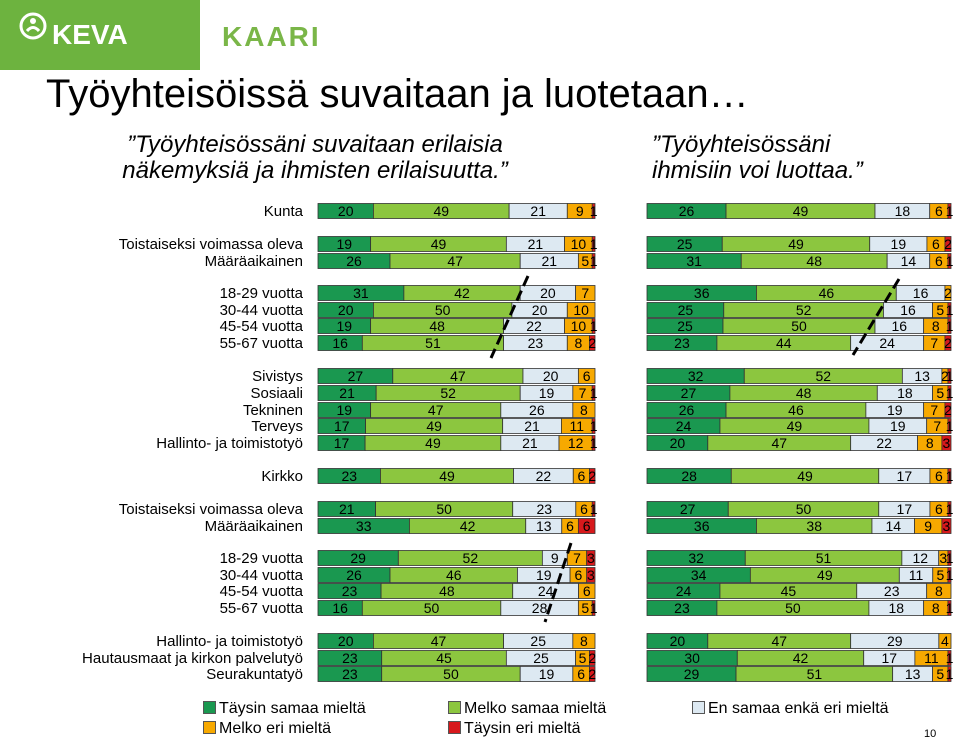  Describe the element at coordinates (458, 376) in the screenshot. I see `data-label: 47` at that location.